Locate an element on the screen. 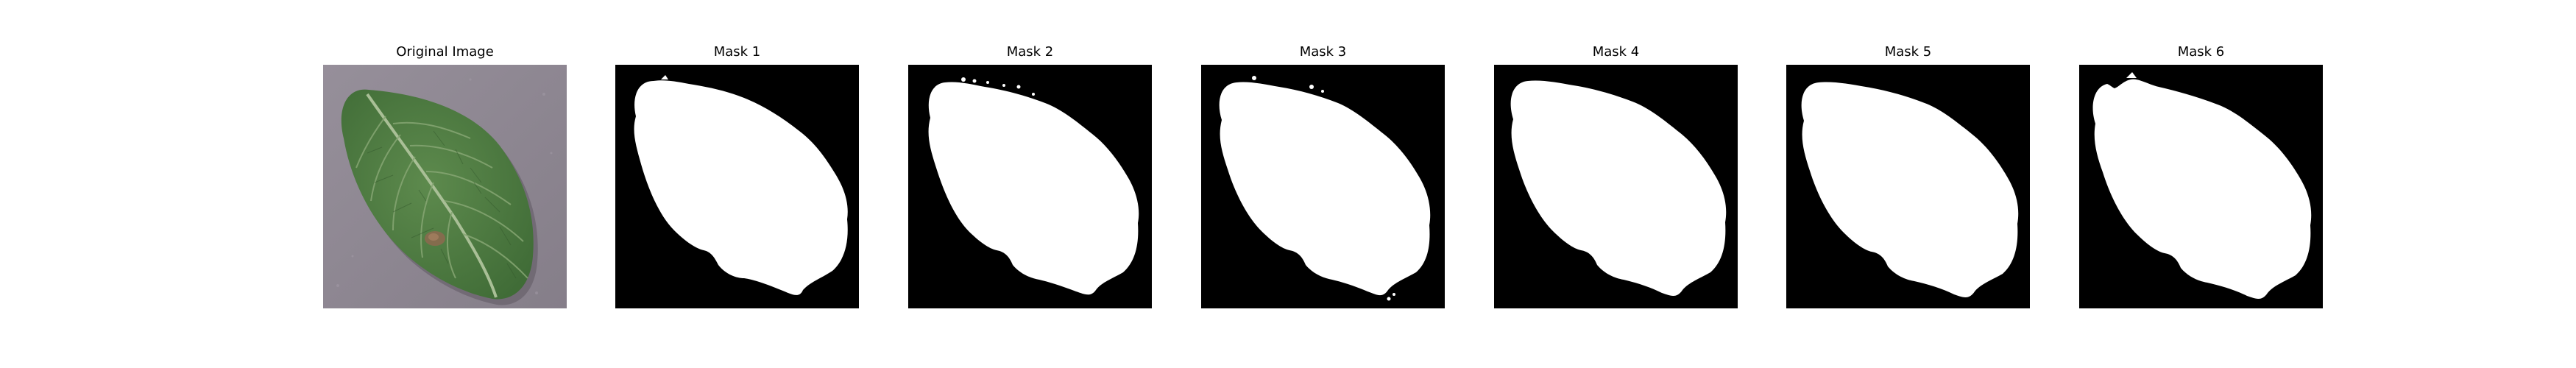 The width and height of the screenshot is (2576, 368). panel-mask-6: Mask 6 is located at coordinates (2201, 181).